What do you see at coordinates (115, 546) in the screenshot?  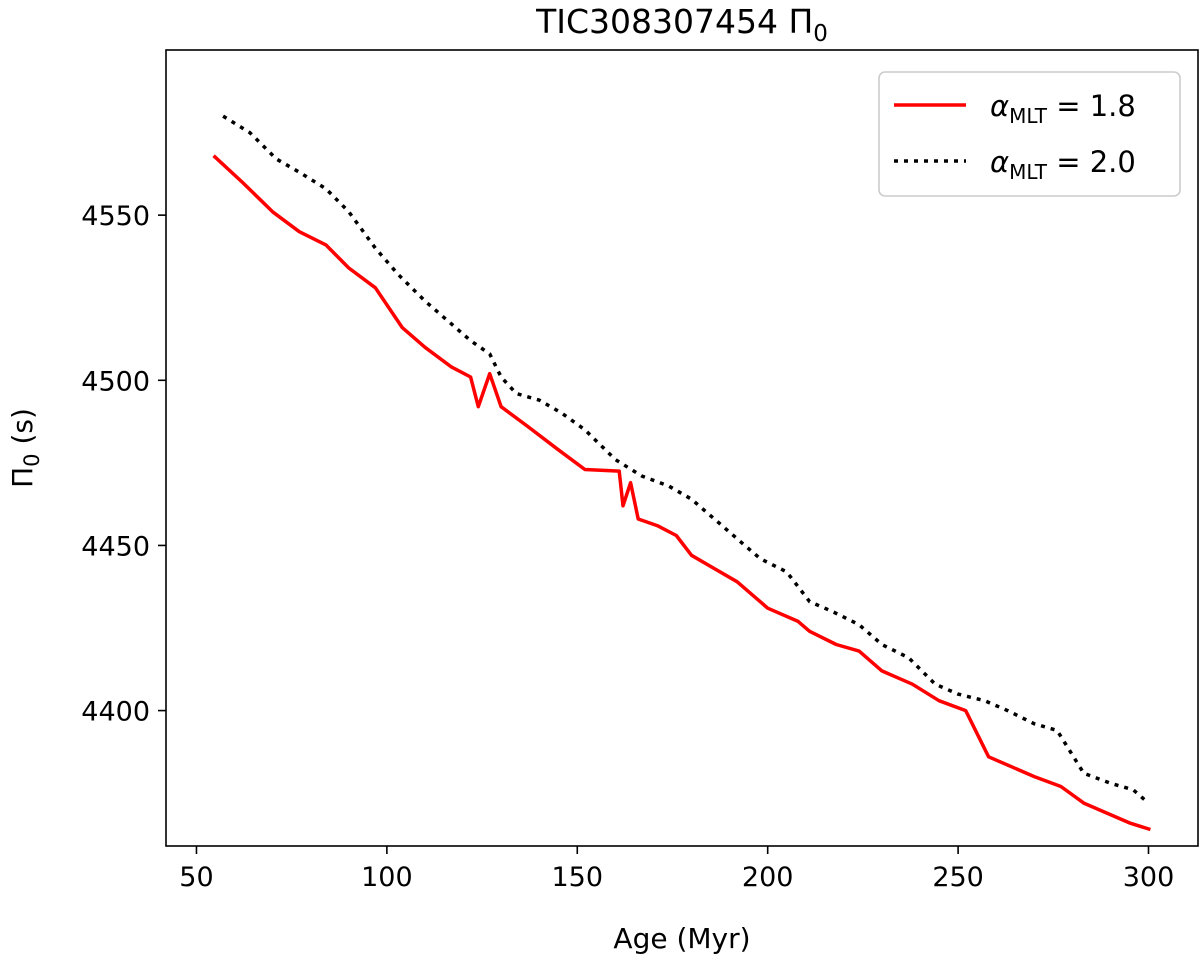 I see `y-tick-label: 4450` at bounding box center [115, 546].